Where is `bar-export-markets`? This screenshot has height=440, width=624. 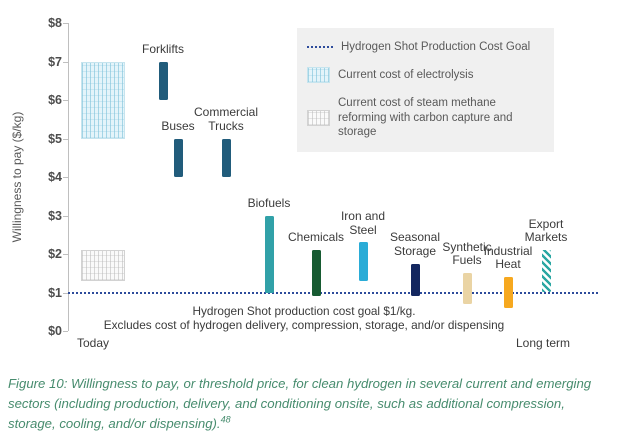
bar-export-markets is located at coordinates (546, 271).